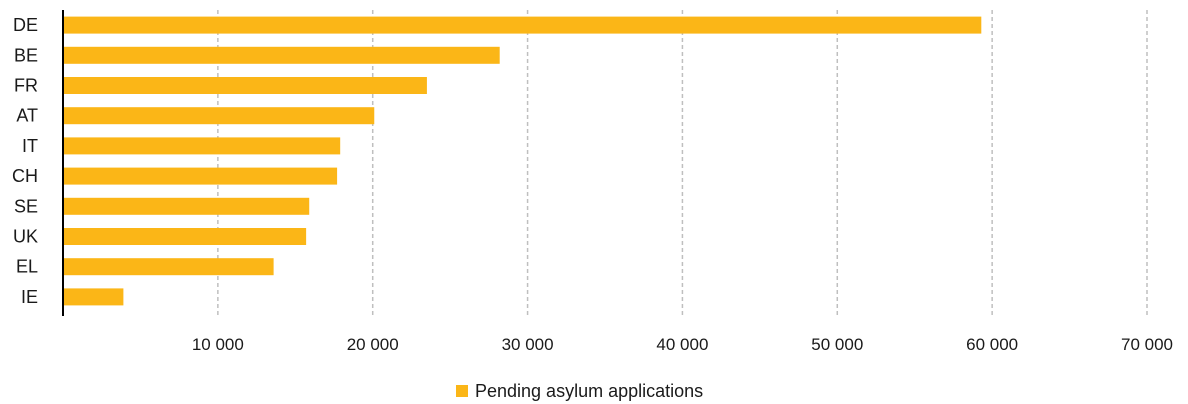 The height and width of the screenshot is (404, 1188). I want to click on category-label: UK, so click(25, 237).